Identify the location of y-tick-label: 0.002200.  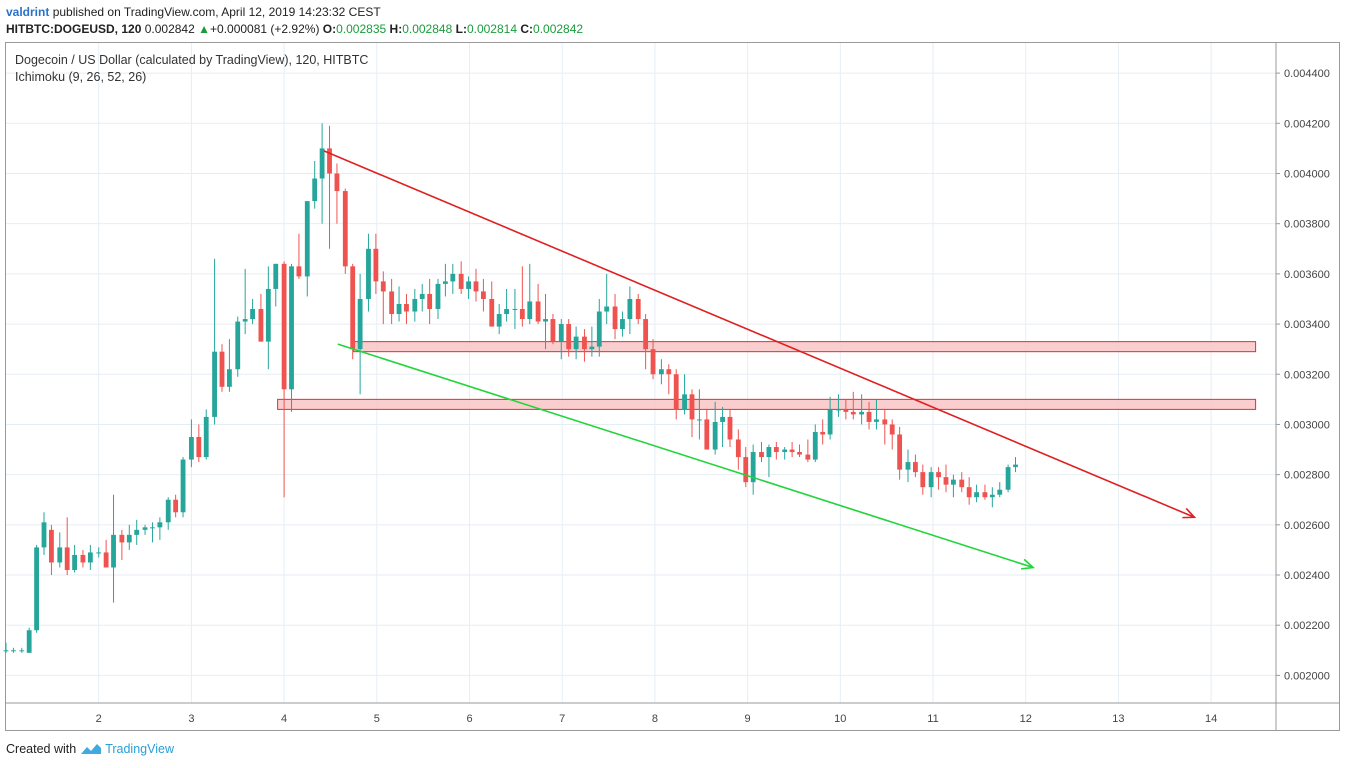
(1307, 626).